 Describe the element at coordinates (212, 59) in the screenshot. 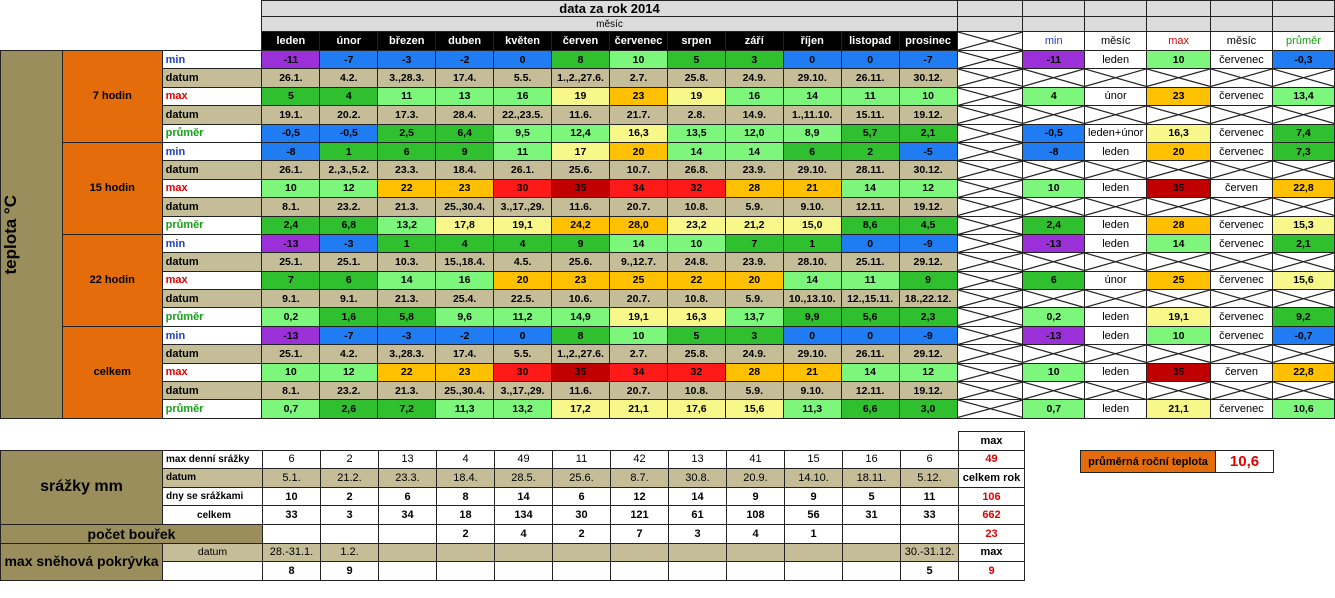

I see `row-label: min` at that location.